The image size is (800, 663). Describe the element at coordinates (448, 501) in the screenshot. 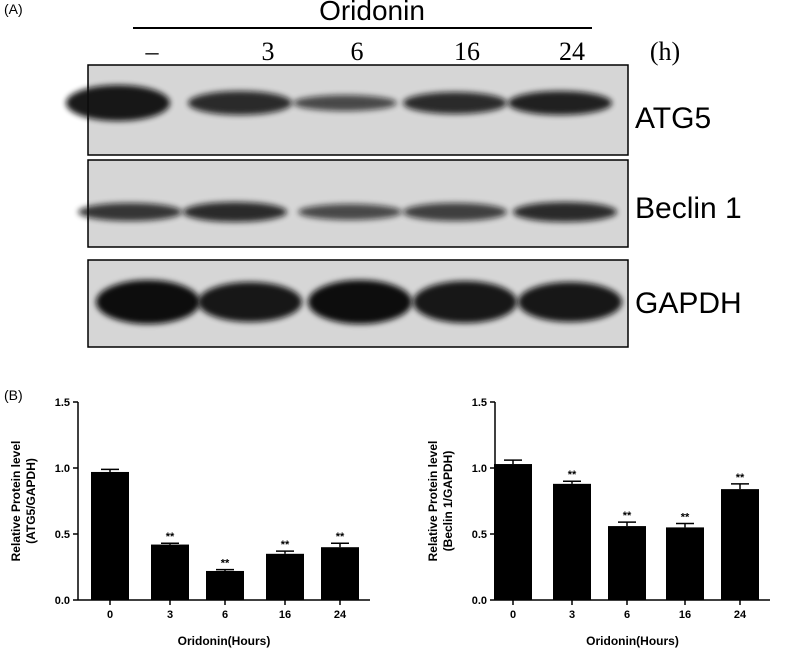

I see `y-axis-title: (Beclin 1/GAPDH)` at that location.